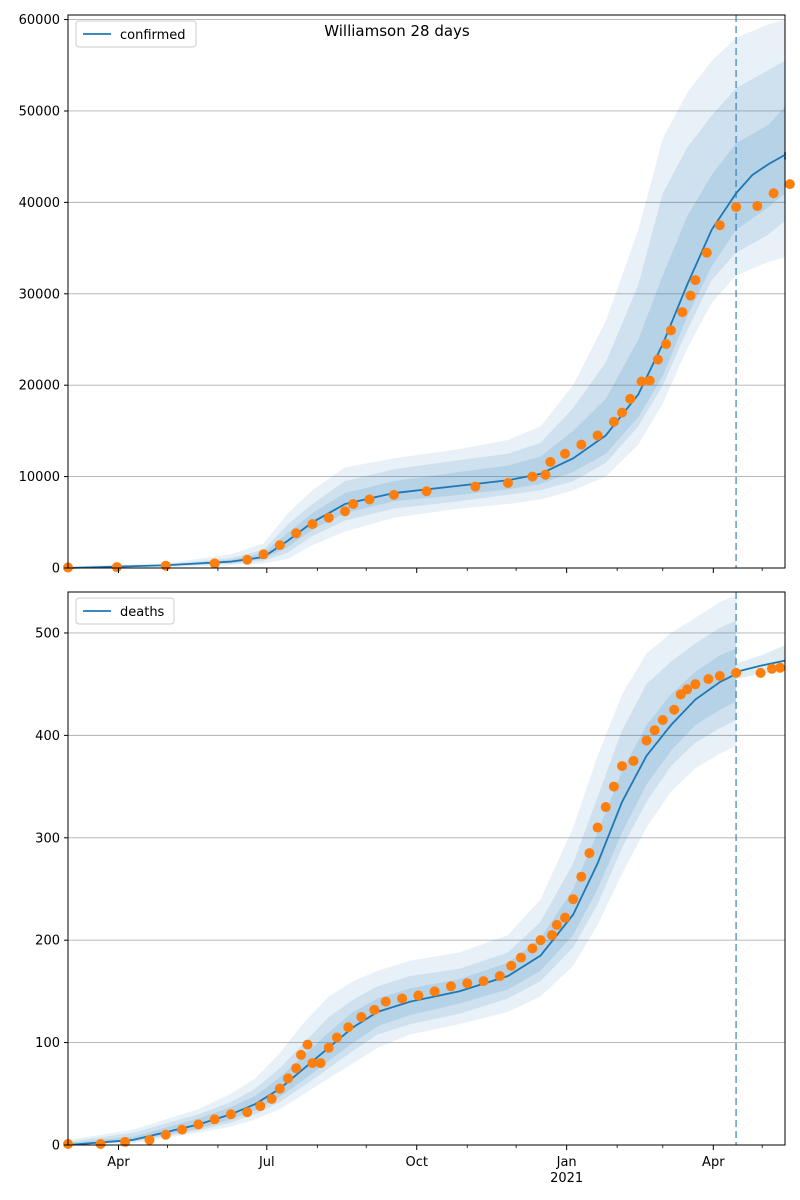  What do you see at coordinates (47, 941) in the screenshot?
I see `y-tick-label: 200` at bounding box center [47, 941].